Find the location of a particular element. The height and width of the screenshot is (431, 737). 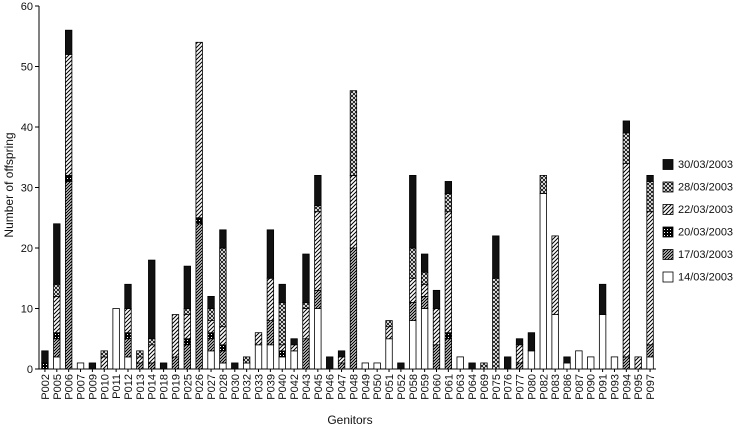

x-tick-label: P048 is located at coordinates (354, 387).